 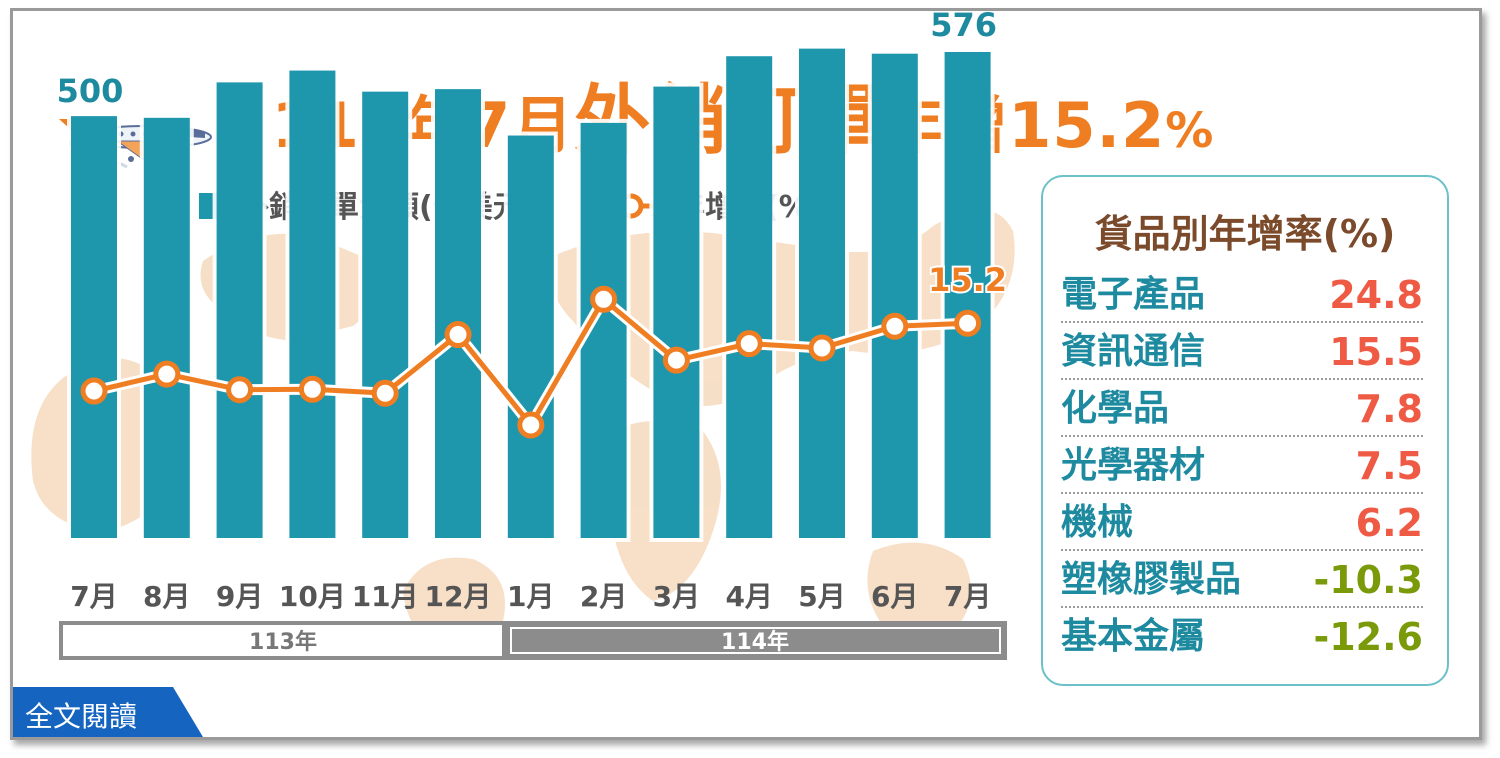 I want to click on x-tick-label: 2月, so click(x=603, y=596).